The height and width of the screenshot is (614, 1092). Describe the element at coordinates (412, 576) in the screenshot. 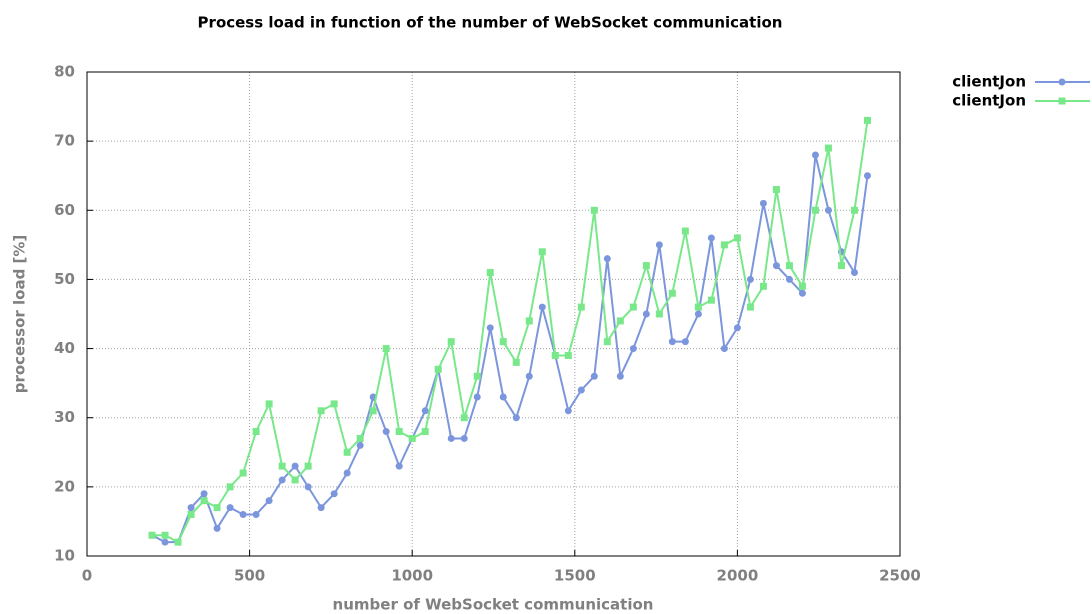

I see `x-tick-label: 1000` at that location.